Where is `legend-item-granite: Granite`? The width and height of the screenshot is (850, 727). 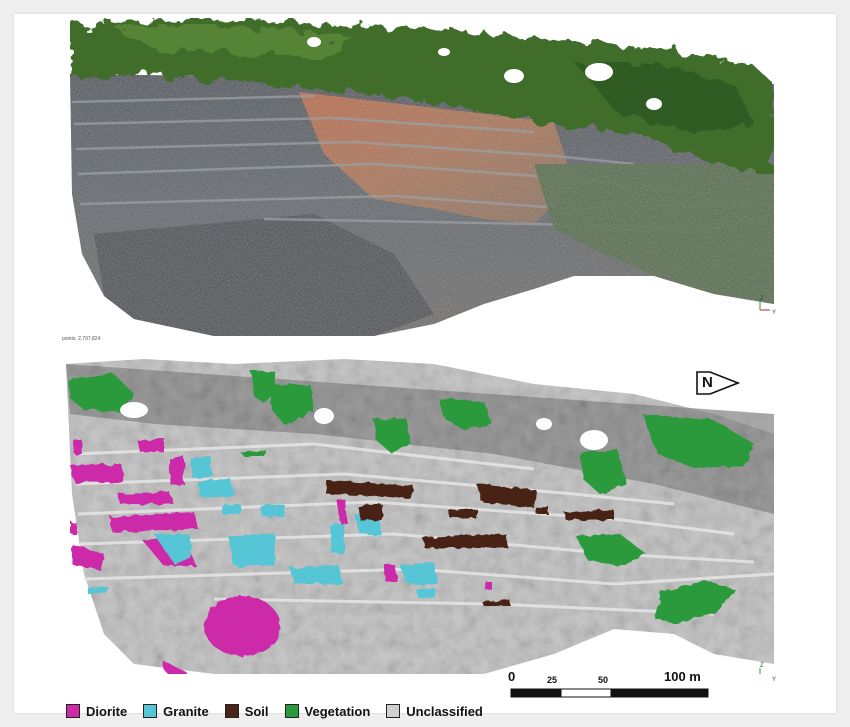 legend-item-granite: Granite is located at coordinates (176, 711).